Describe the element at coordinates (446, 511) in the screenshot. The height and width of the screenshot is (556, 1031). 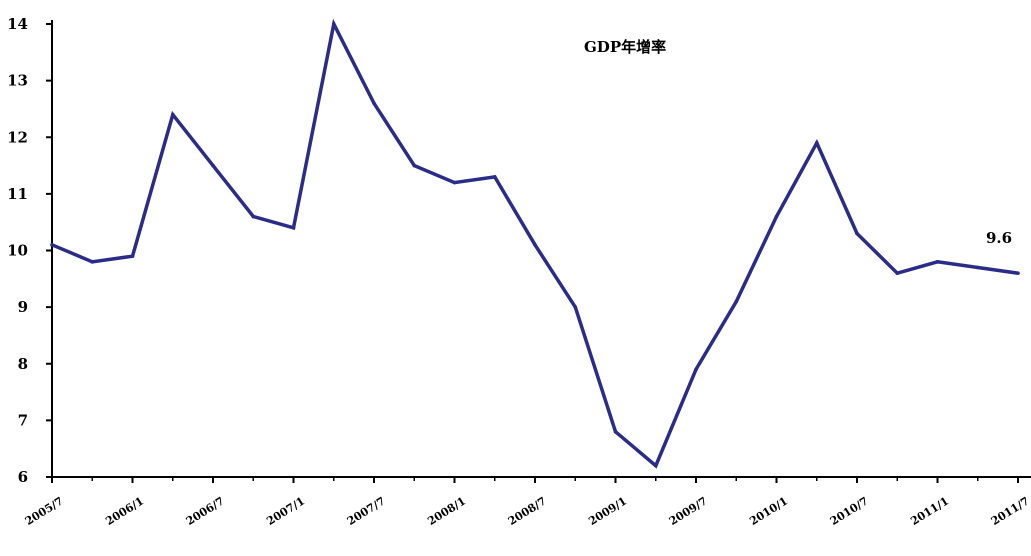
I see `x-tick-label: 2008/1` at that location.